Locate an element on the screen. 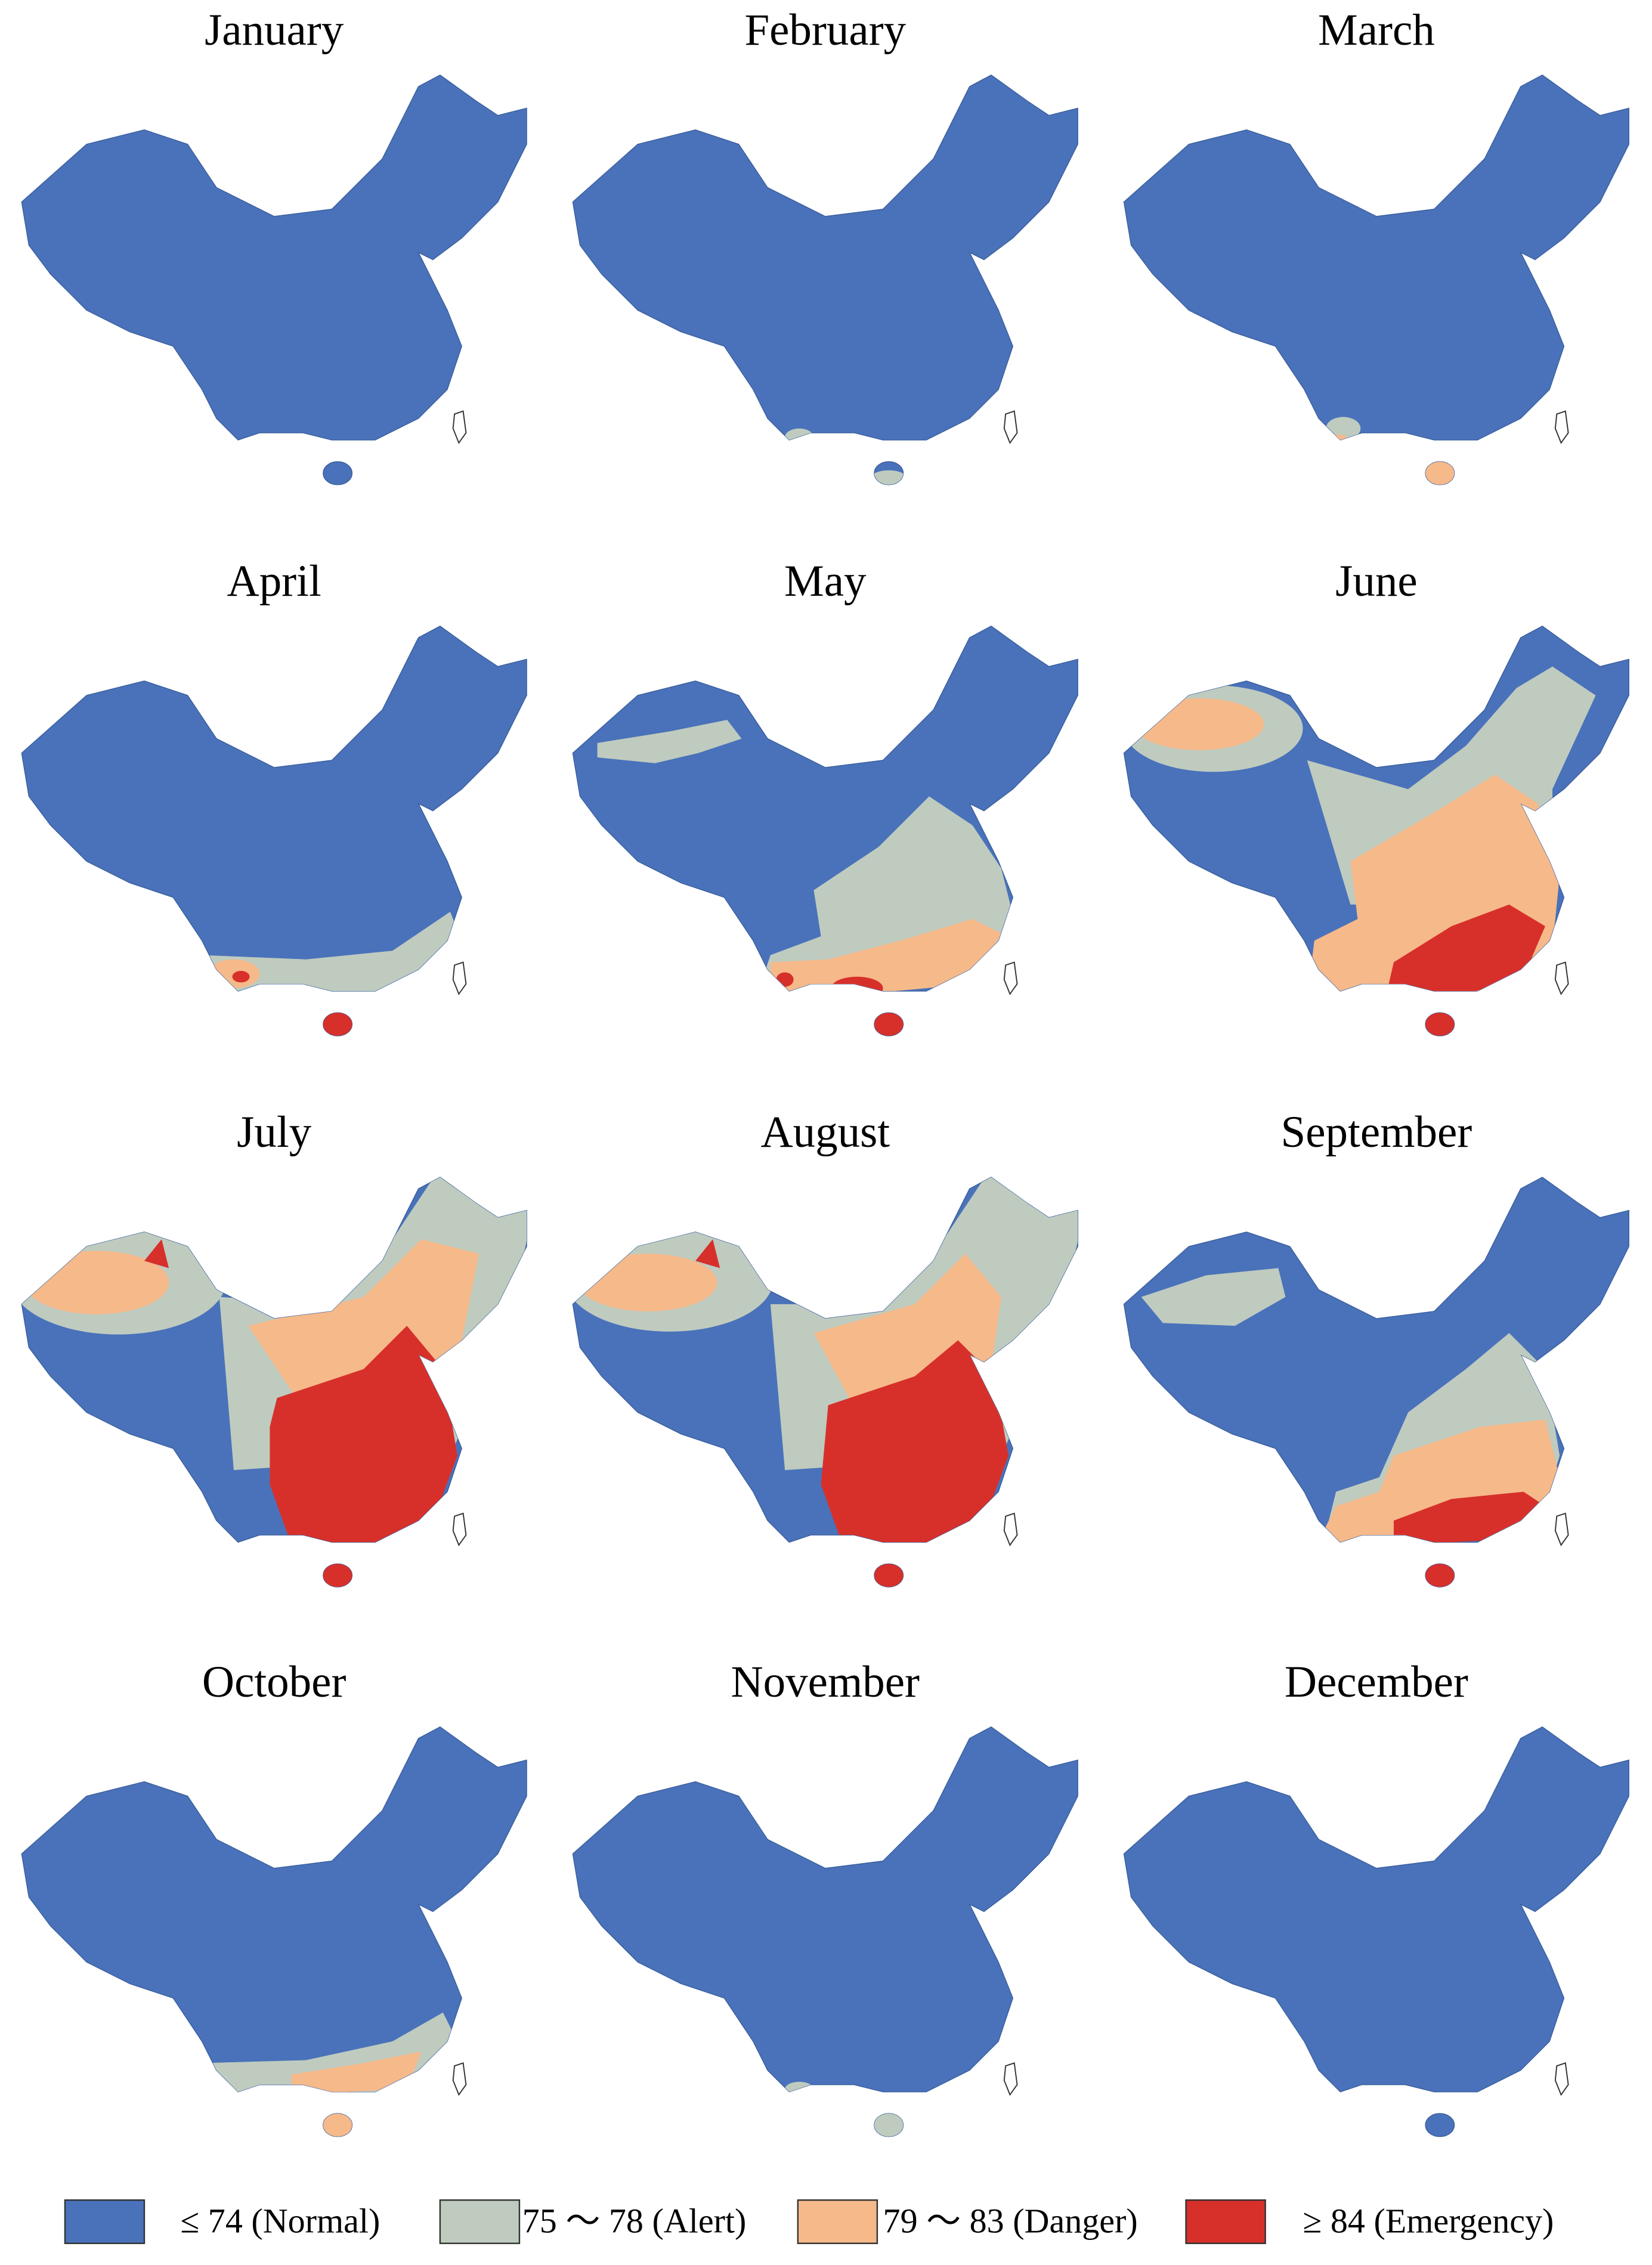 Image resolution: width=1652 pixels, height=2265 pixels. panel-title: January is located at coordinates (274, 30).